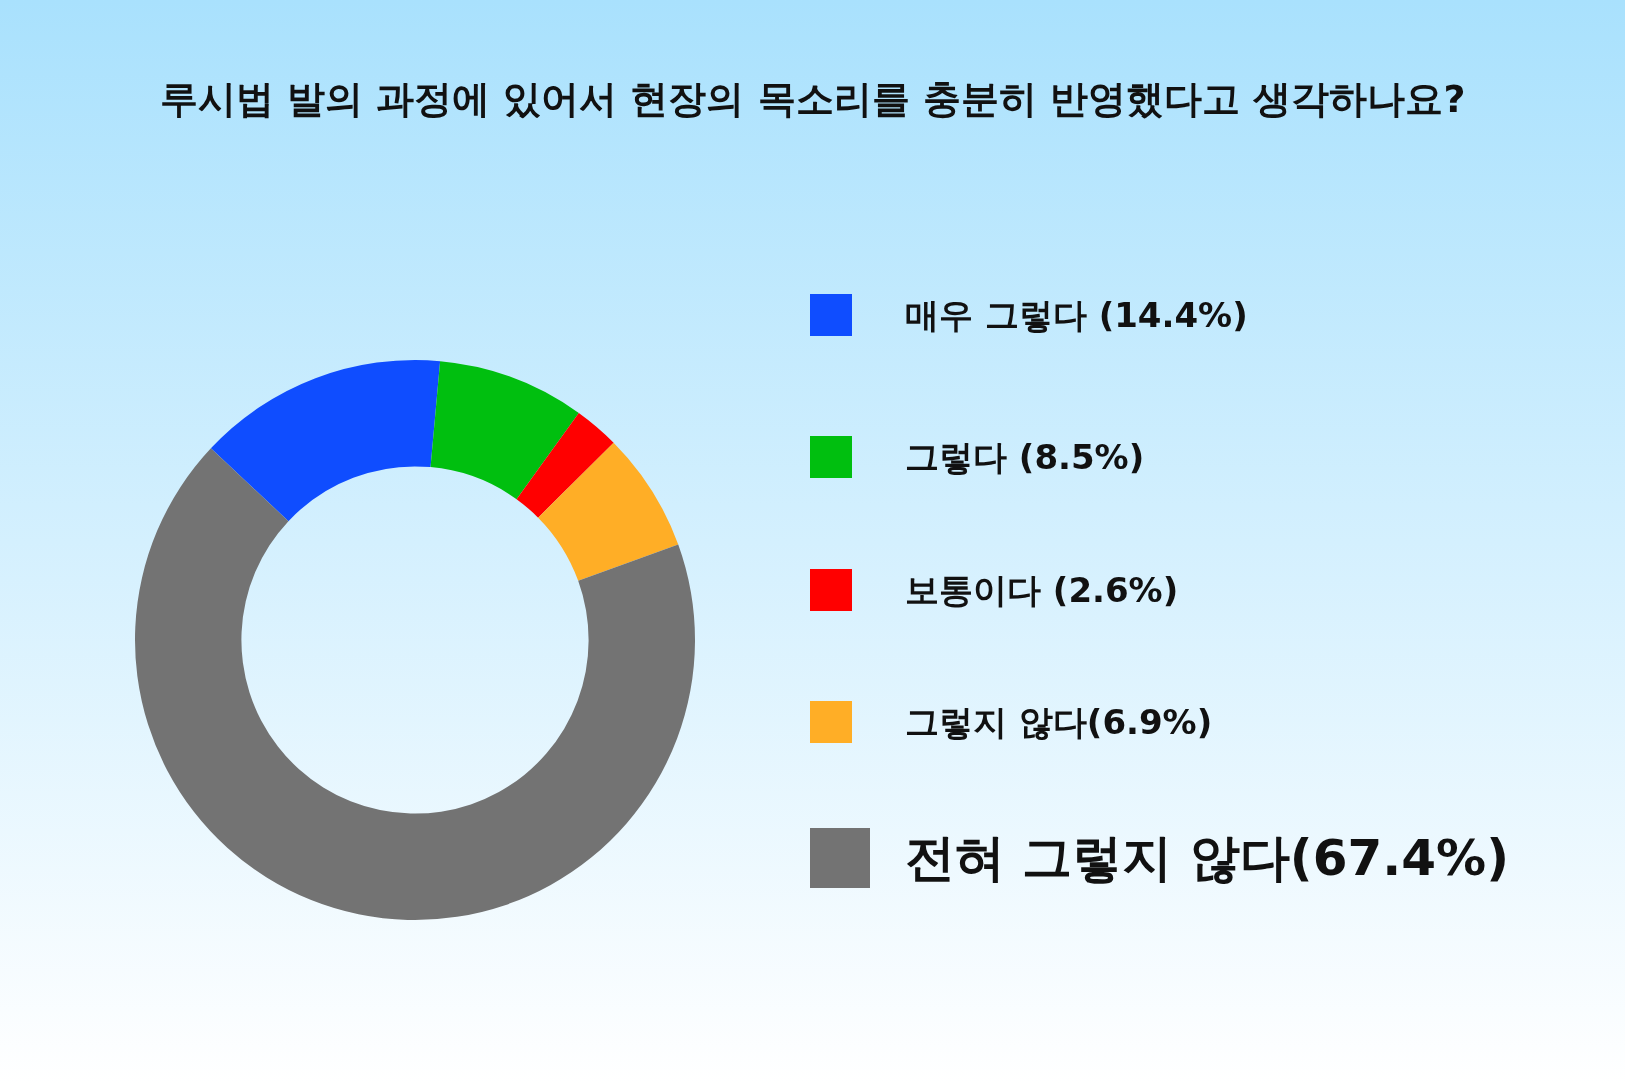  What do you see at coordinates (1076, 315) in the screenshot?
I see `legend-label: 매우 그렇다 (14.4%)` at bounding box center [1076, 315].